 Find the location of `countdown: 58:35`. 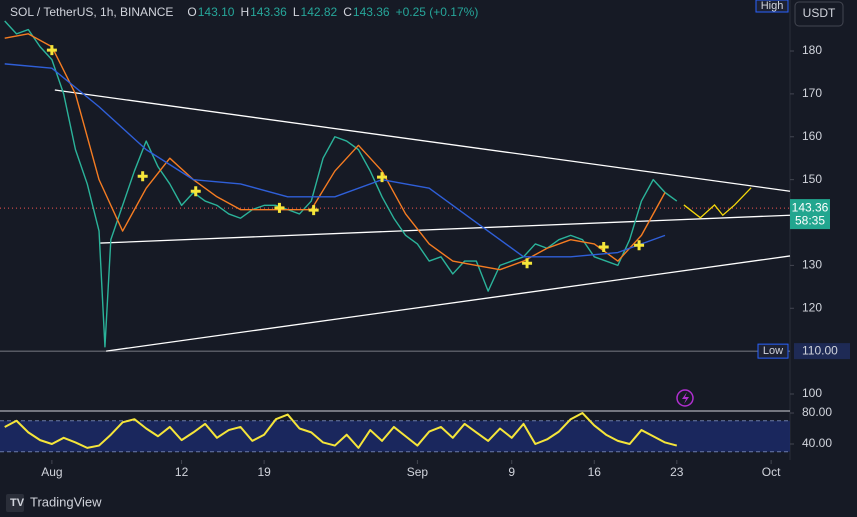

countdown: 58:35 is located at coordinates (810, 220).